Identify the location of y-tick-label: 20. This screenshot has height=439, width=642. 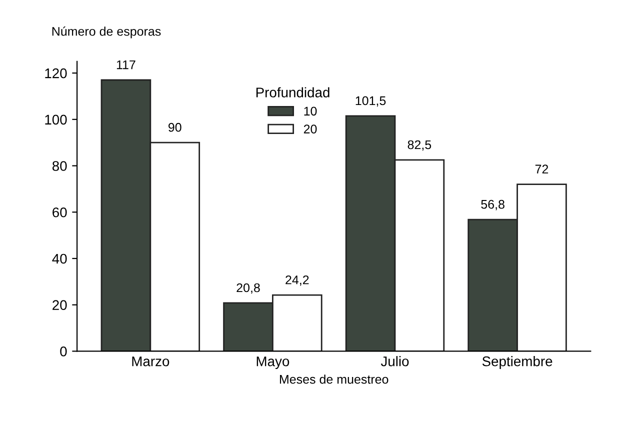
(59, 305).